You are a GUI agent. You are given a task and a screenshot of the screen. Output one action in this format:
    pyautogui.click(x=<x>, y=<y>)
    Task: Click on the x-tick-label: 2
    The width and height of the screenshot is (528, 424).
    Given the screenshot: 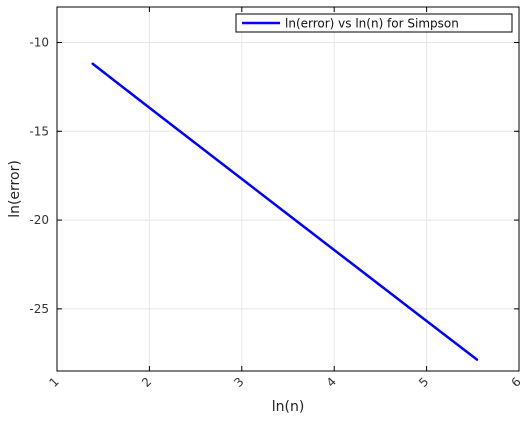 What is the action you would take?
    pyautogui.click(x=146, y=382)
    